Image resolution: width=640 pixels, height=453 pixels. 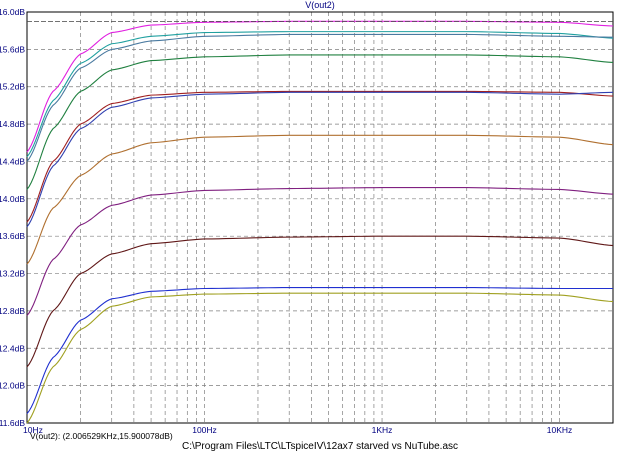 I want to click on y-tick-label: 13.2dB, so click(x=12, y=274).